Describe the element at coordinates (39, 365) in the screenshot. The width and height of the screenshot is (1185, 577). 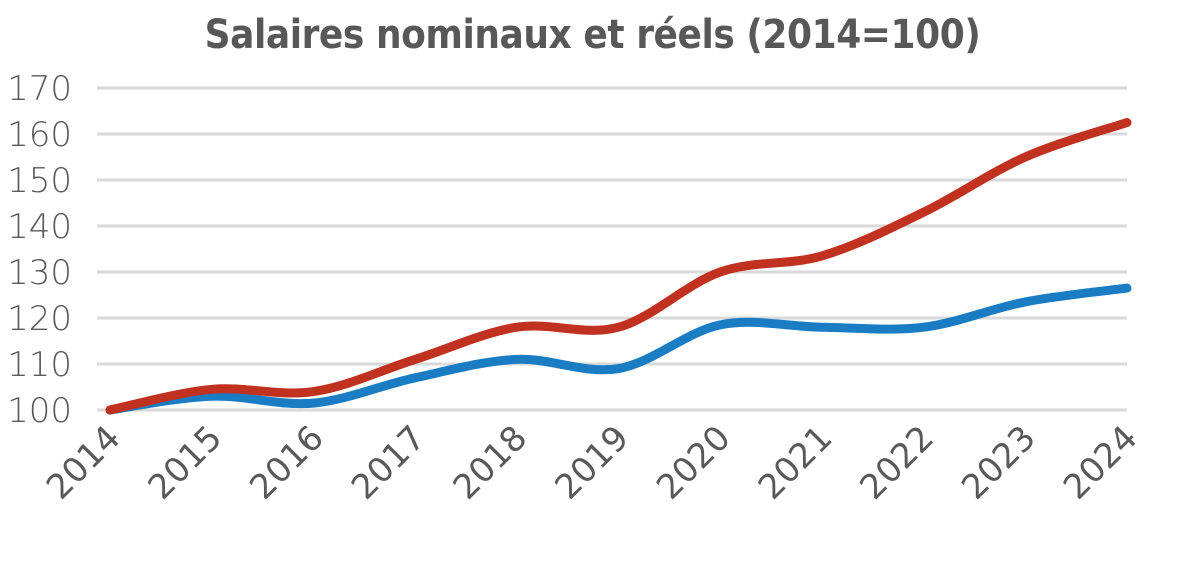
I see `y-tick-label: 110` at that location.